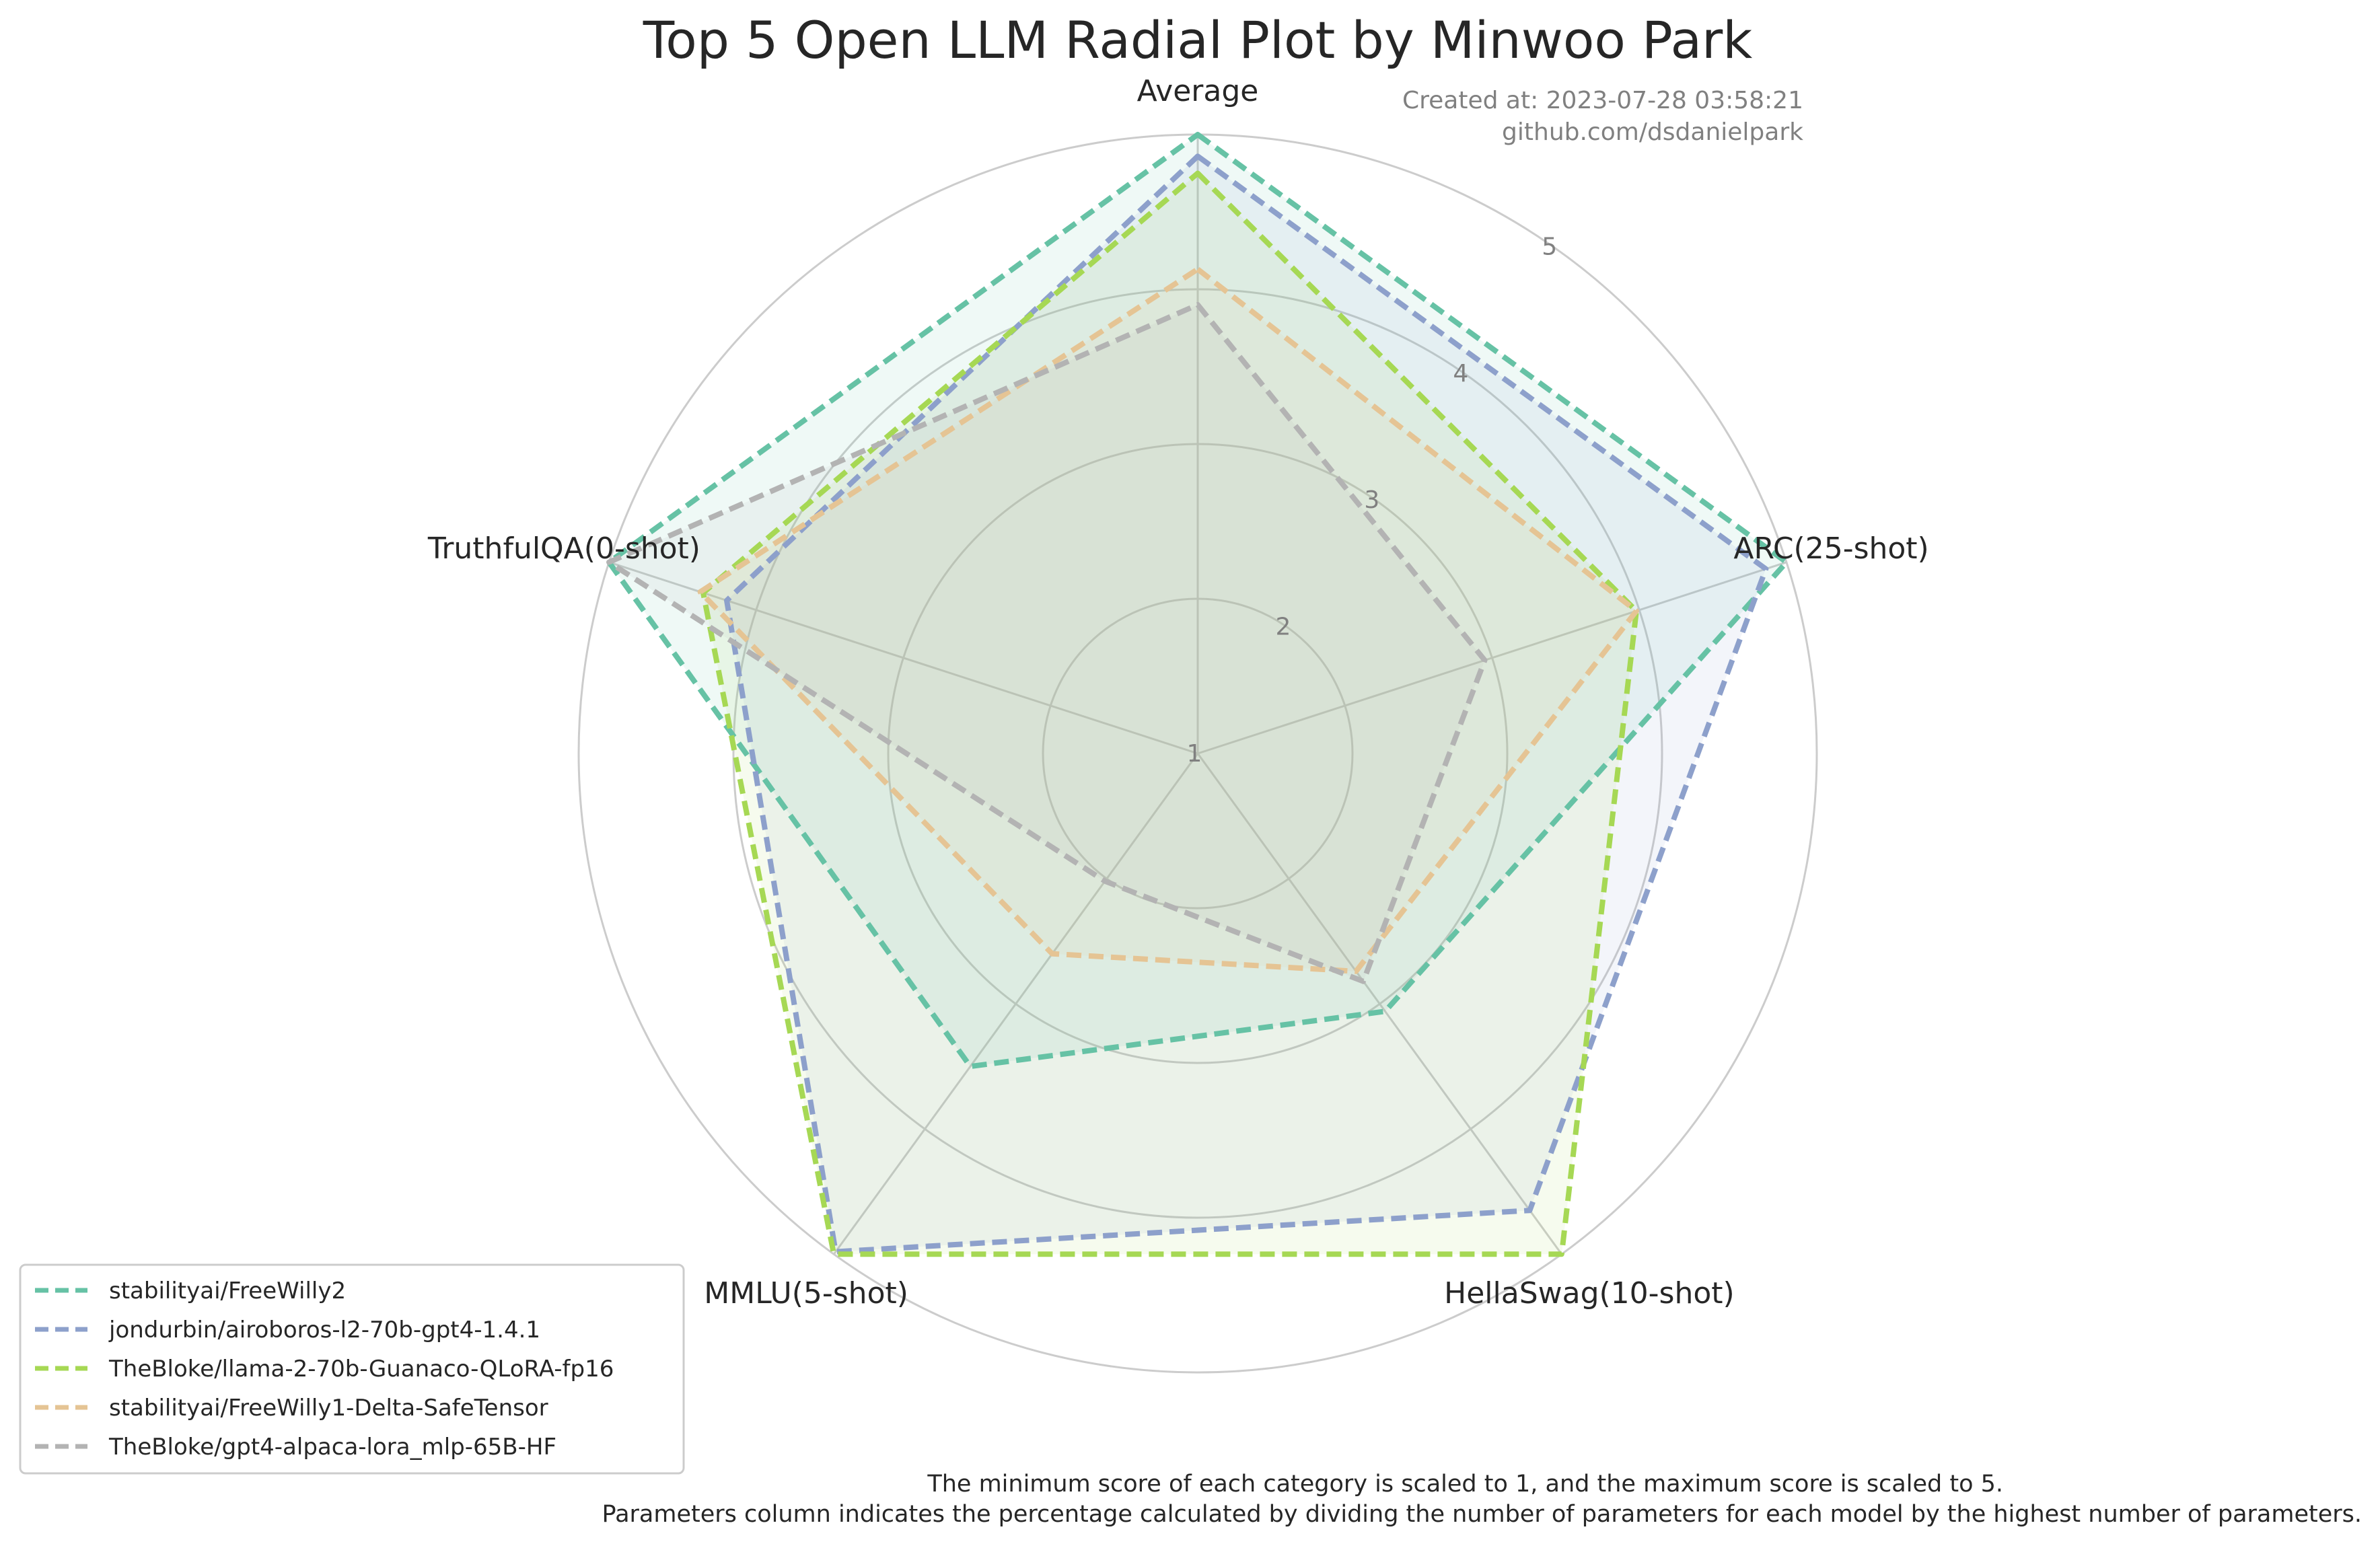  Describe the element at coordinates (806, 1293) in the screenshot. I see `category-label: MMLU(5-shot)` at that location.